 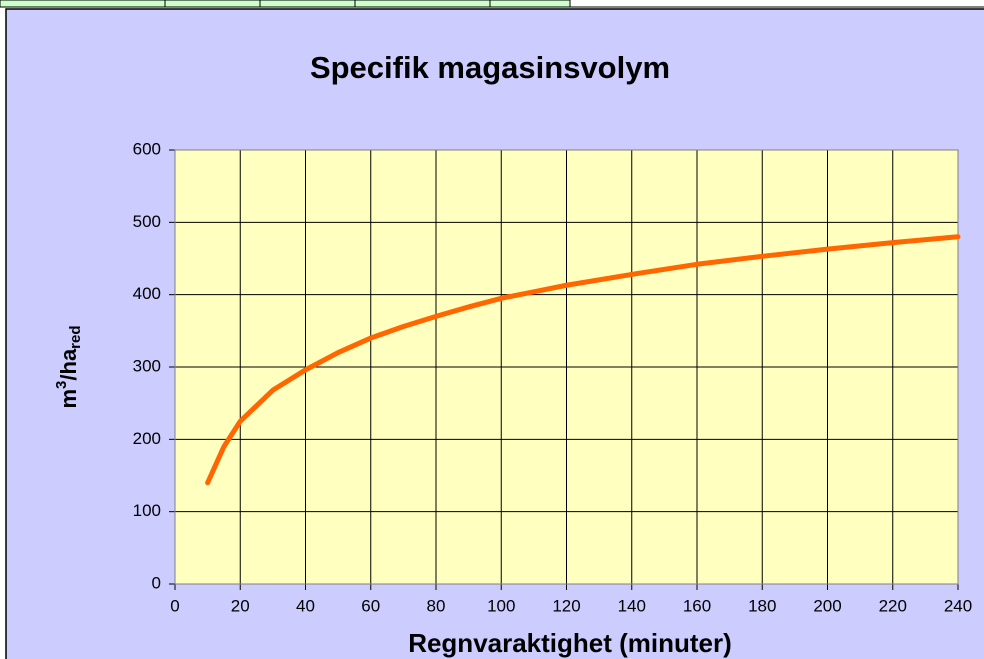 What do you see at coordinates (147, 510) in the screenshot?
I see `y-tick-label: 100` at bounding box center [147, 510].